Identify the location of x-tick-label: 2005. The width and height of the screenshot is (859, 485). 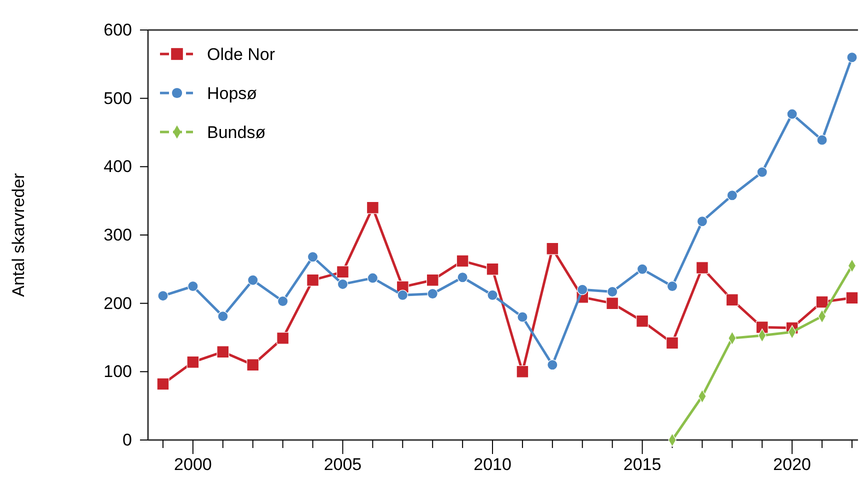
(343, 464).